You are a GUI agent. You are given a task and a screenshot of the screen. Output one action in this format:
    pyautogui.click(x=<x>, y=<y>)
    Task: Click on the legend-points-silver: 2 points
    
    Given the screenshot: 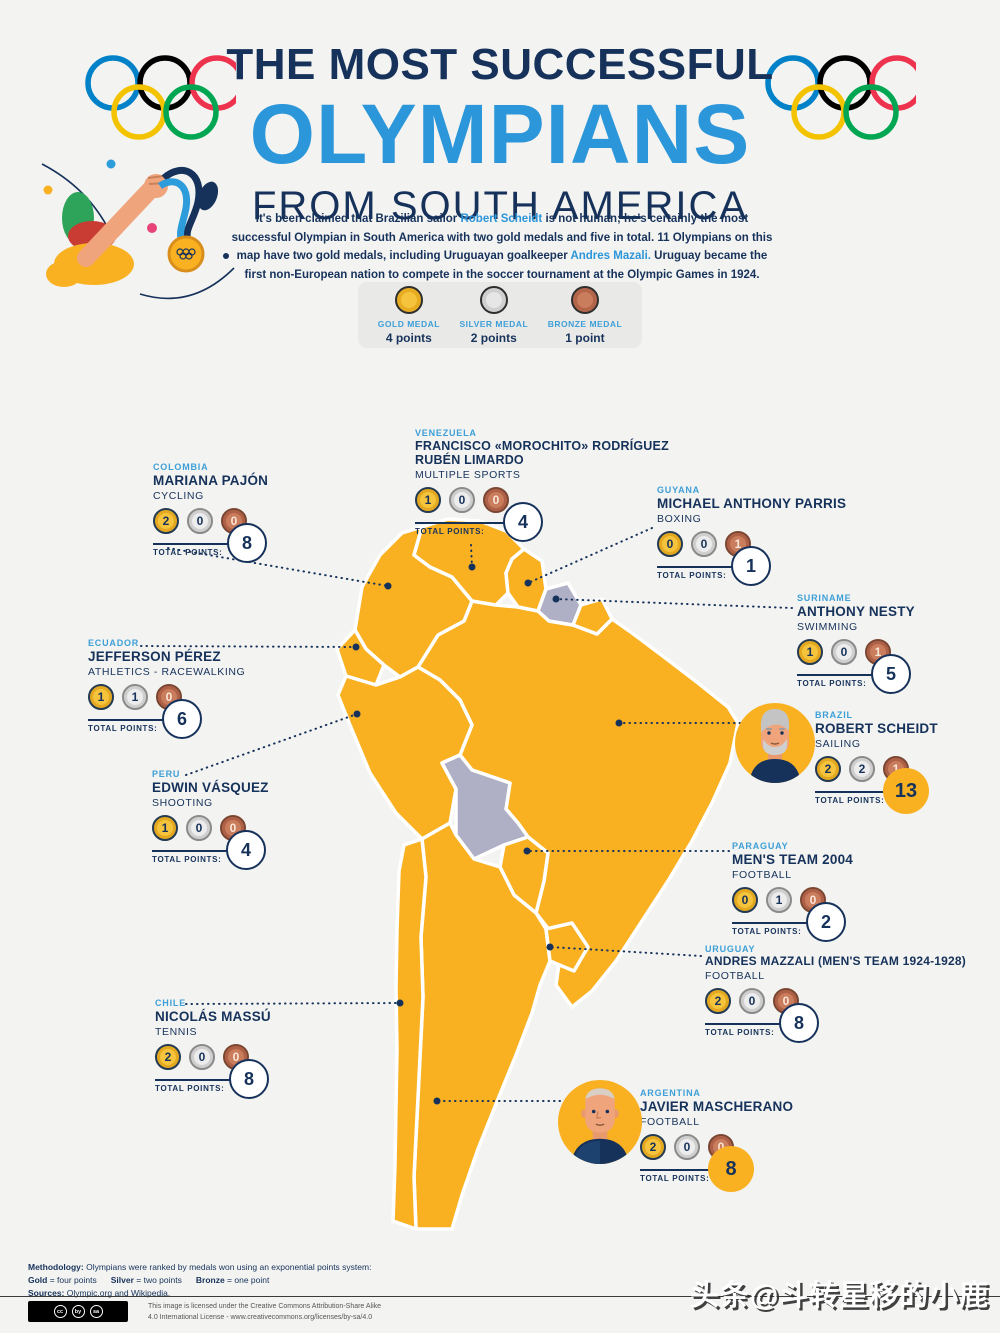 What is the action you would take?
    pyautogui.click(x=493, y=337)
    